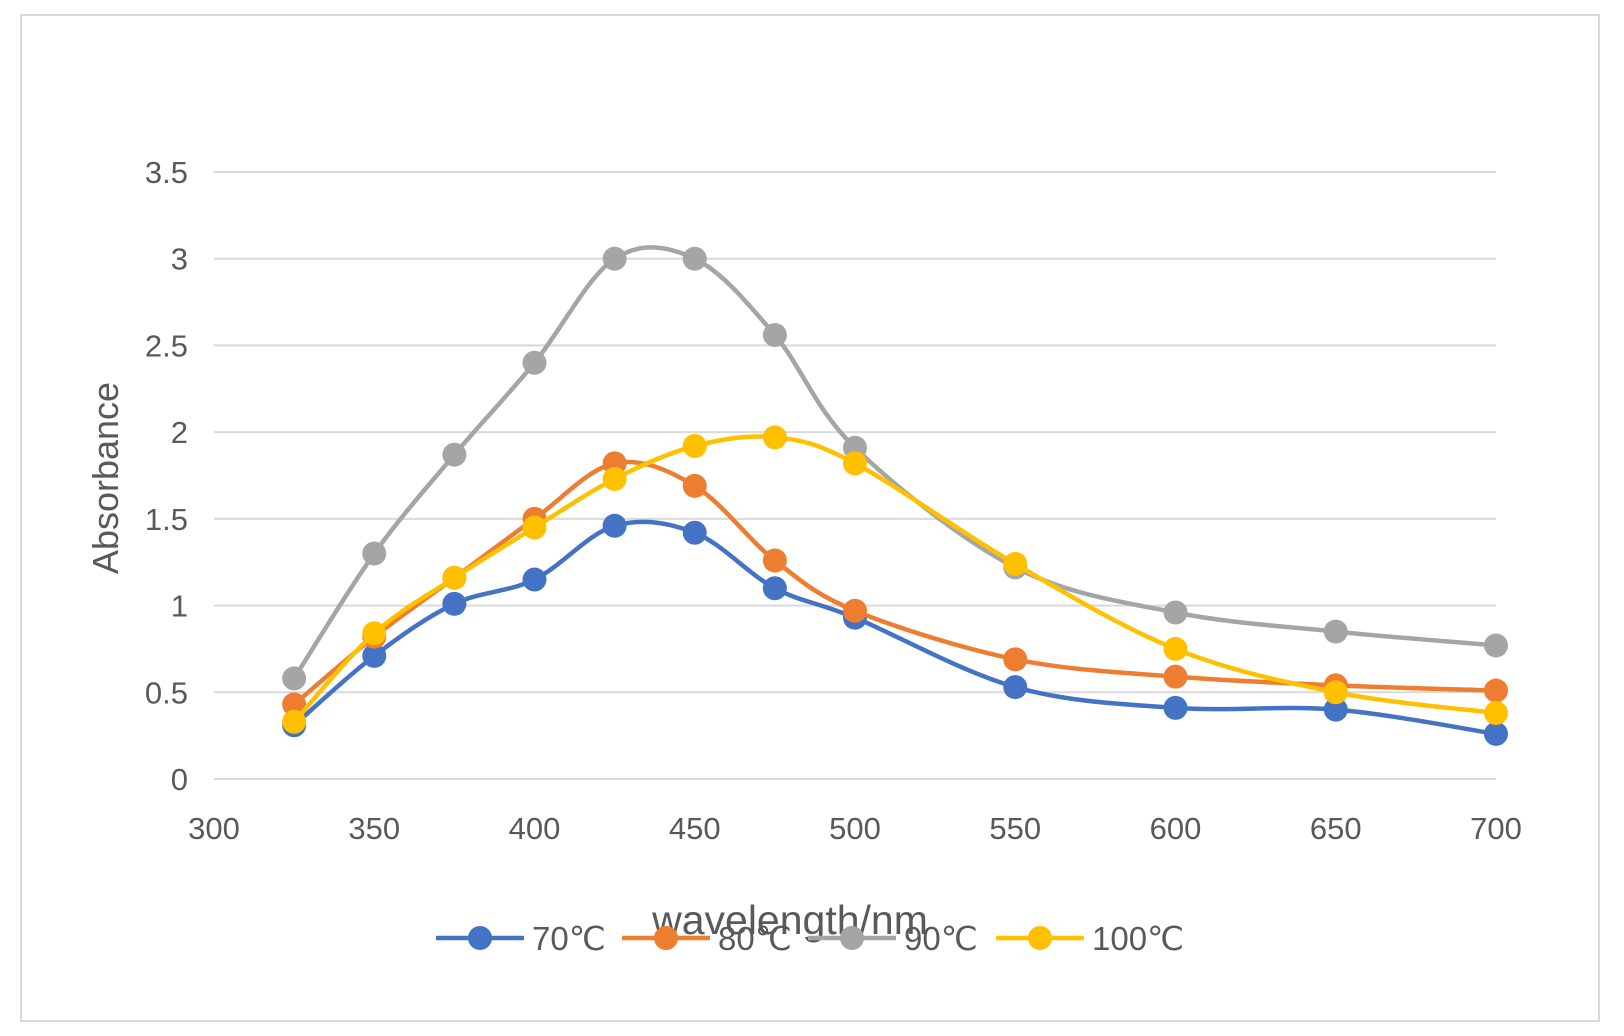 Image resolution: width=1624 pixels, height=1036 pixels. I want to click on legend-label: 90℃, so click(941, 938).